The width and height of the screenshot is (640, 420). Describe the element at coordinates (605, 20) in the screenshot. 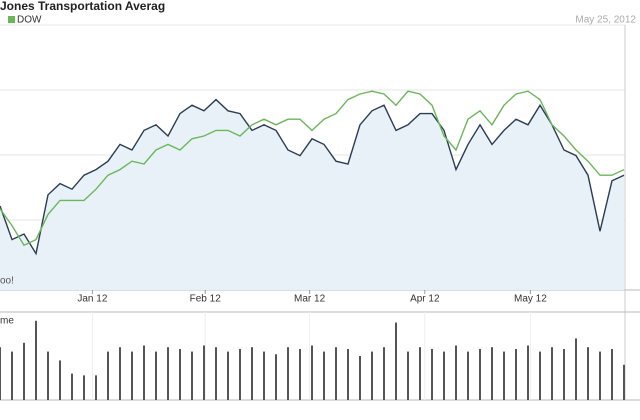

I see `date: May 25, 2012` at that location.